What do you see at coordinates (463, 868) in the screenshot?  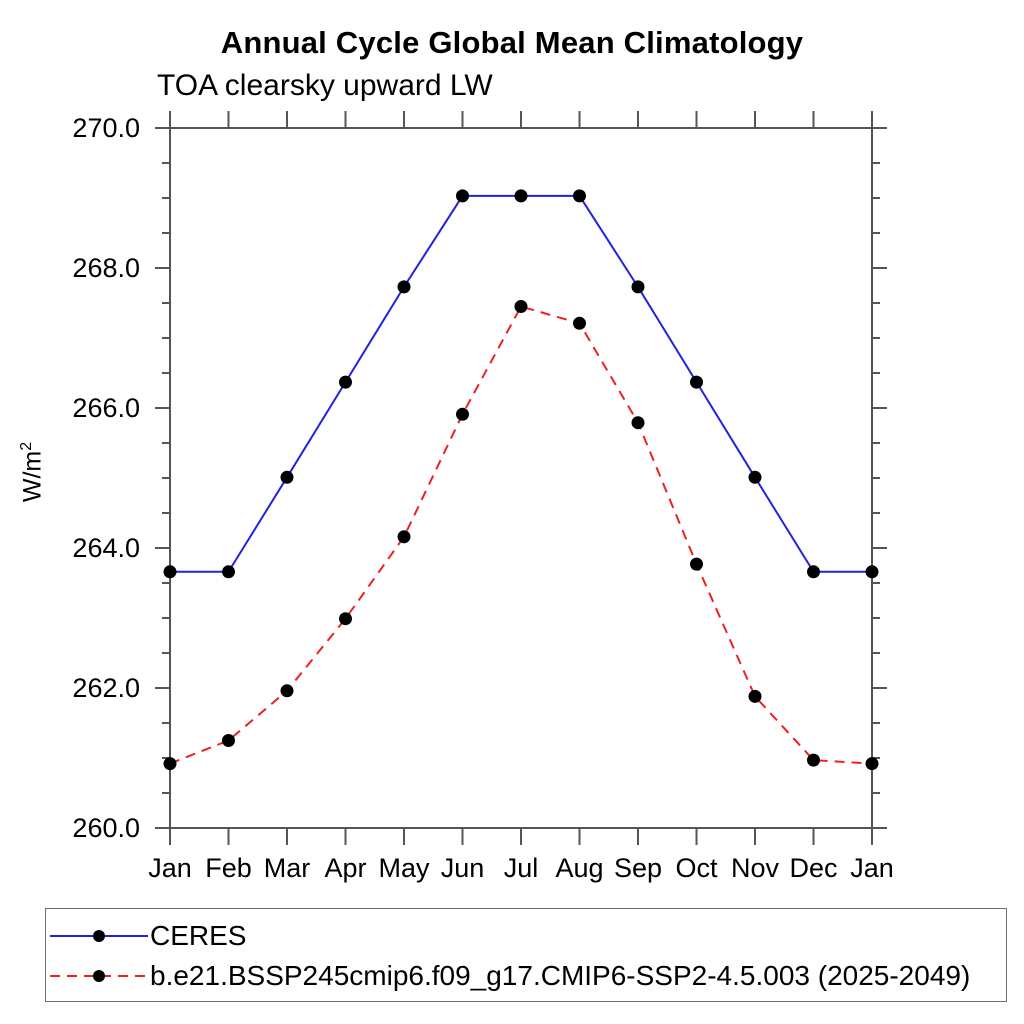 I see `x-tick-label: Jun` at bounding box center [463, 868].